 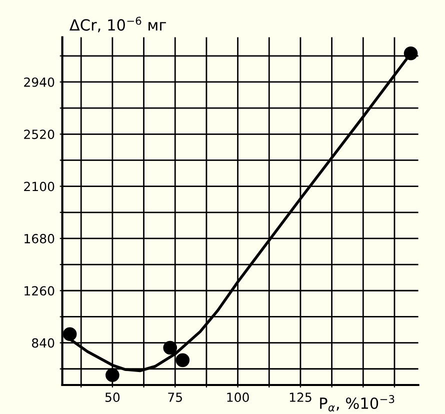 What do you see at coordinates (39, 82) in the screenshot?
I see `y-tick-label: 2940` at bounding box center [39, 82].